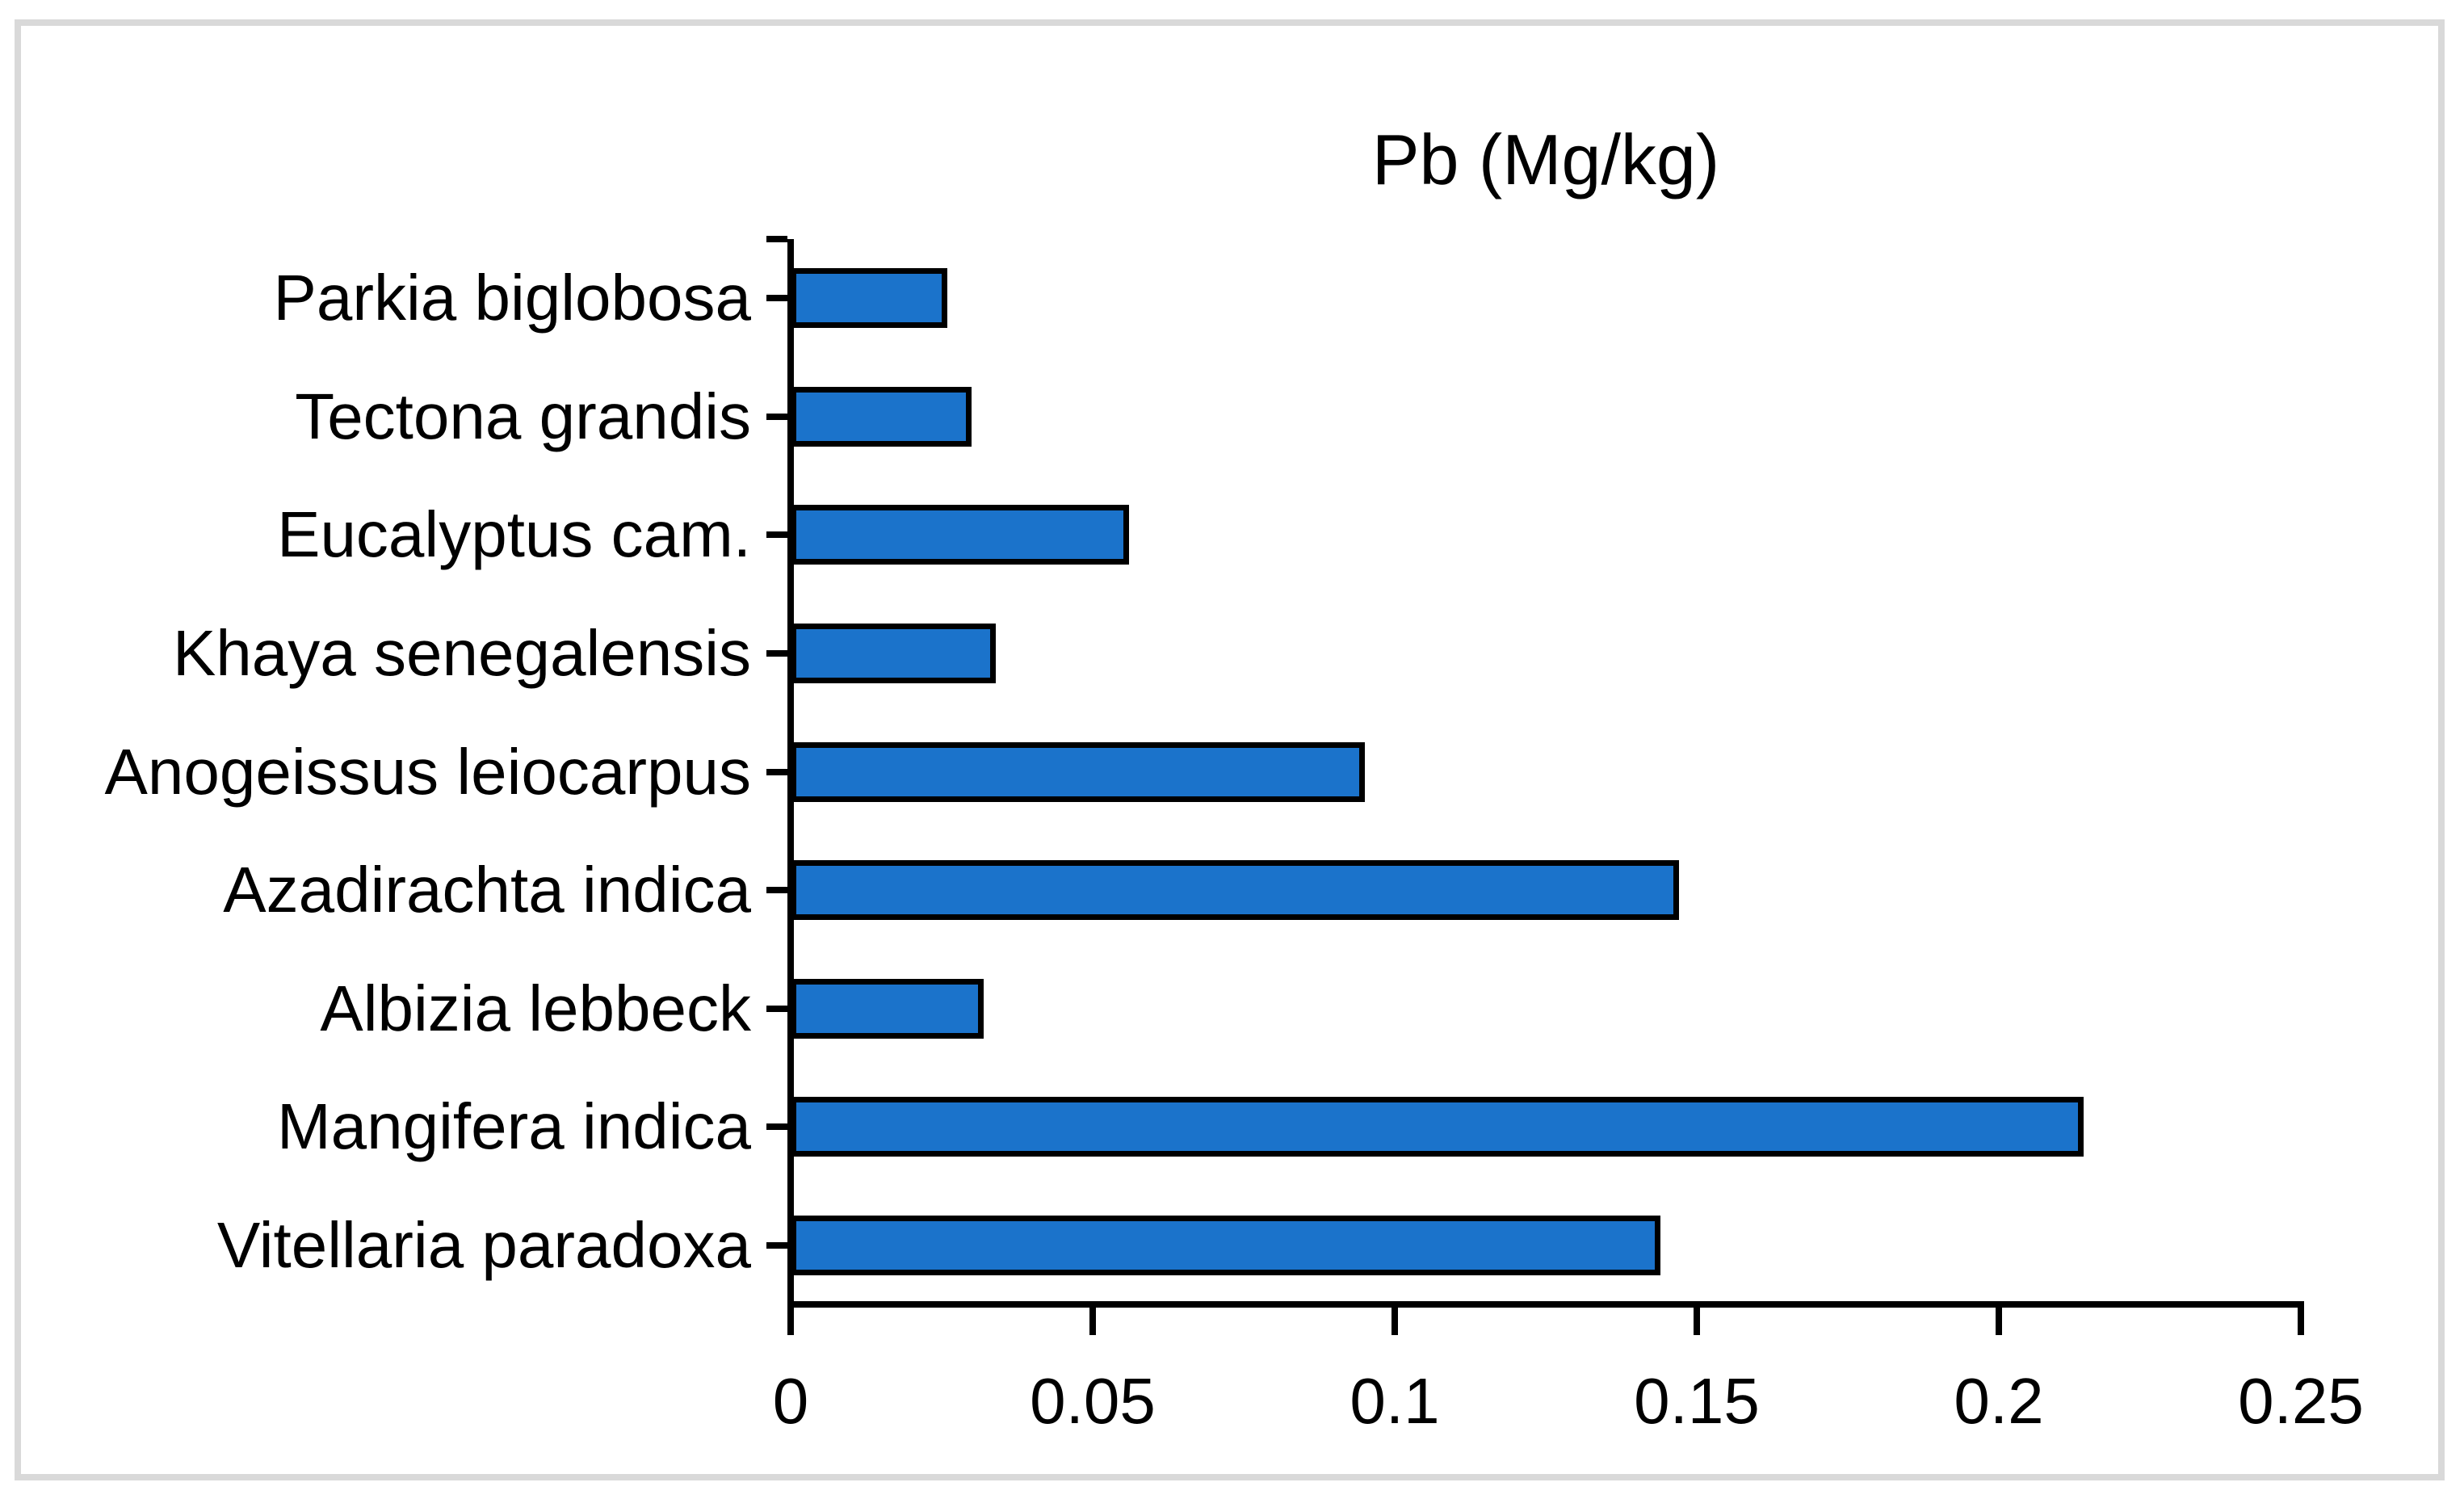 The image size is (2464, 1495). I want to click on y-axis-end-tick, so click(776, 239).